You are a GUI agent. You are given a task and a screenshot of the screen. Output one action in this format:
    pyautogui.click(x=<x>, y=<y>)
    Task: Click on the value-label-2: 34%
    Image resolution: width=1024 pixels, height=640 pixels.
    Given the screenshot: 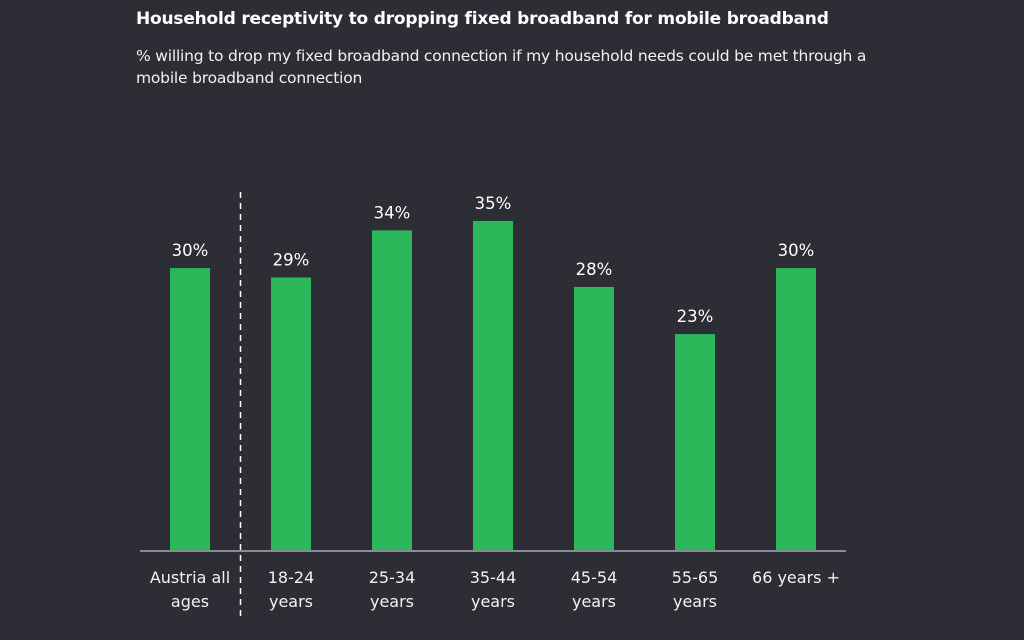 What is the action you would take?
    pyautogui.click(x=392, y=212)
    